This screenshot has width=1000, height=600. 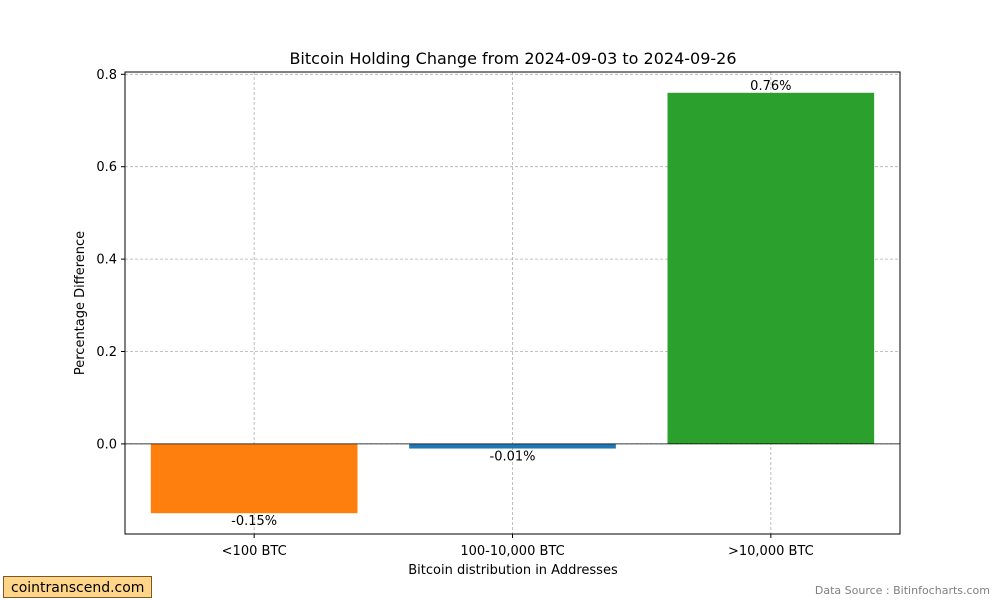 I want to click on y-tick-label: 0.2, so click(x=106, y=352).